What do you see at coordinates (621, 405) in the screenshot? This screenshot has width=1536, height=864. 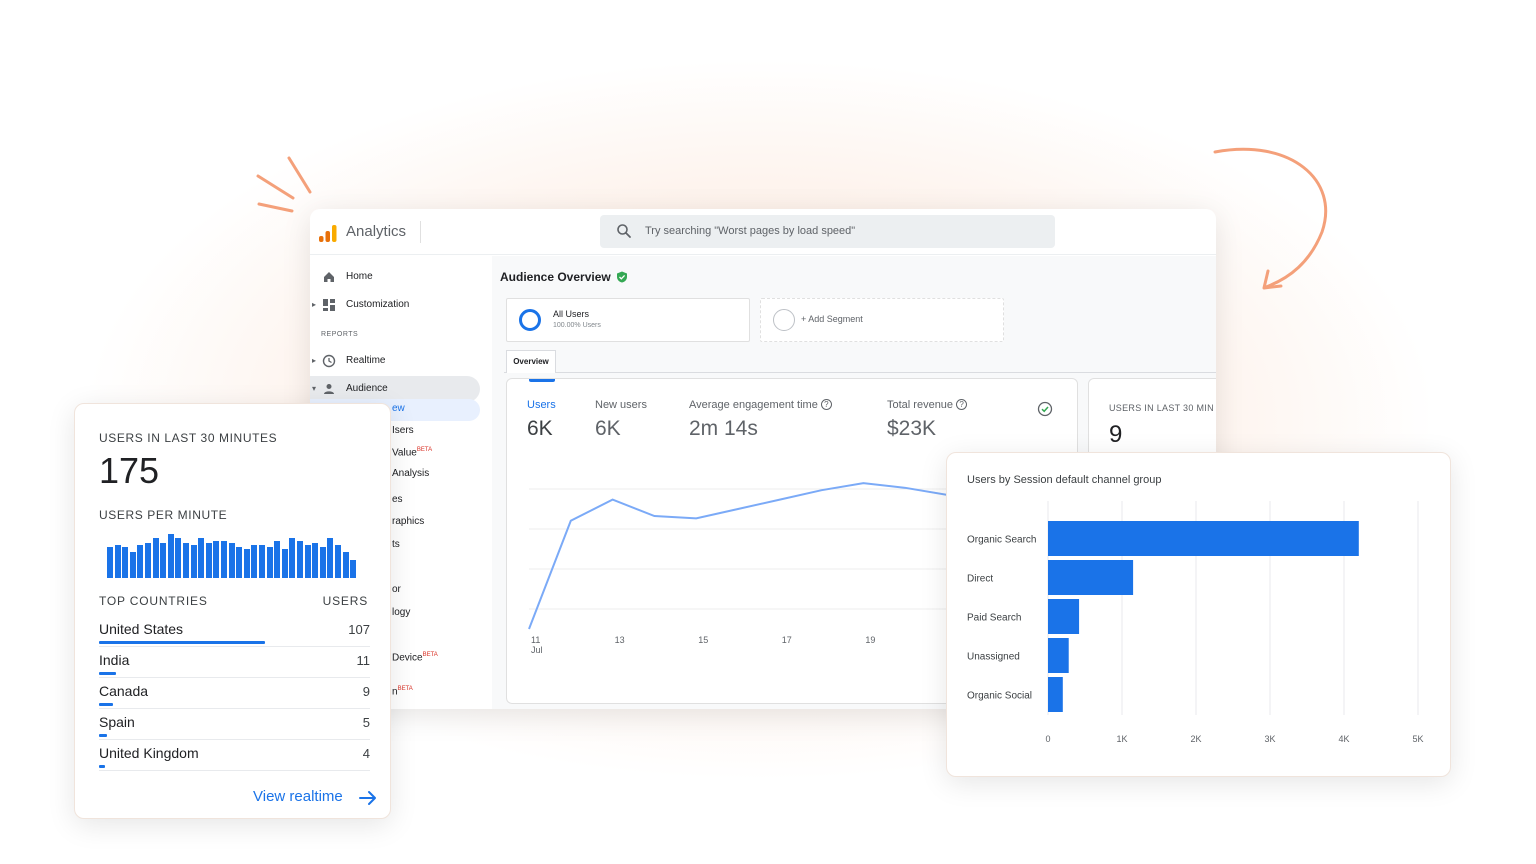 I see `metric-label: New users` at bounding box center [621, 405].